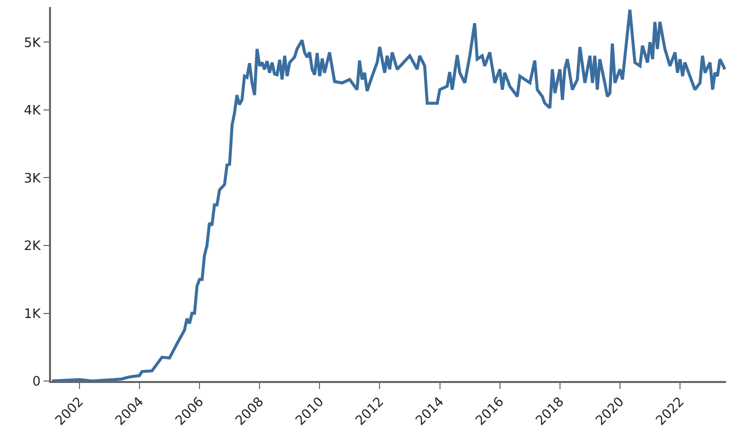 This screenshot has width=739, height=439. I want to click on y-tick-label: 0, so click(36, 382).